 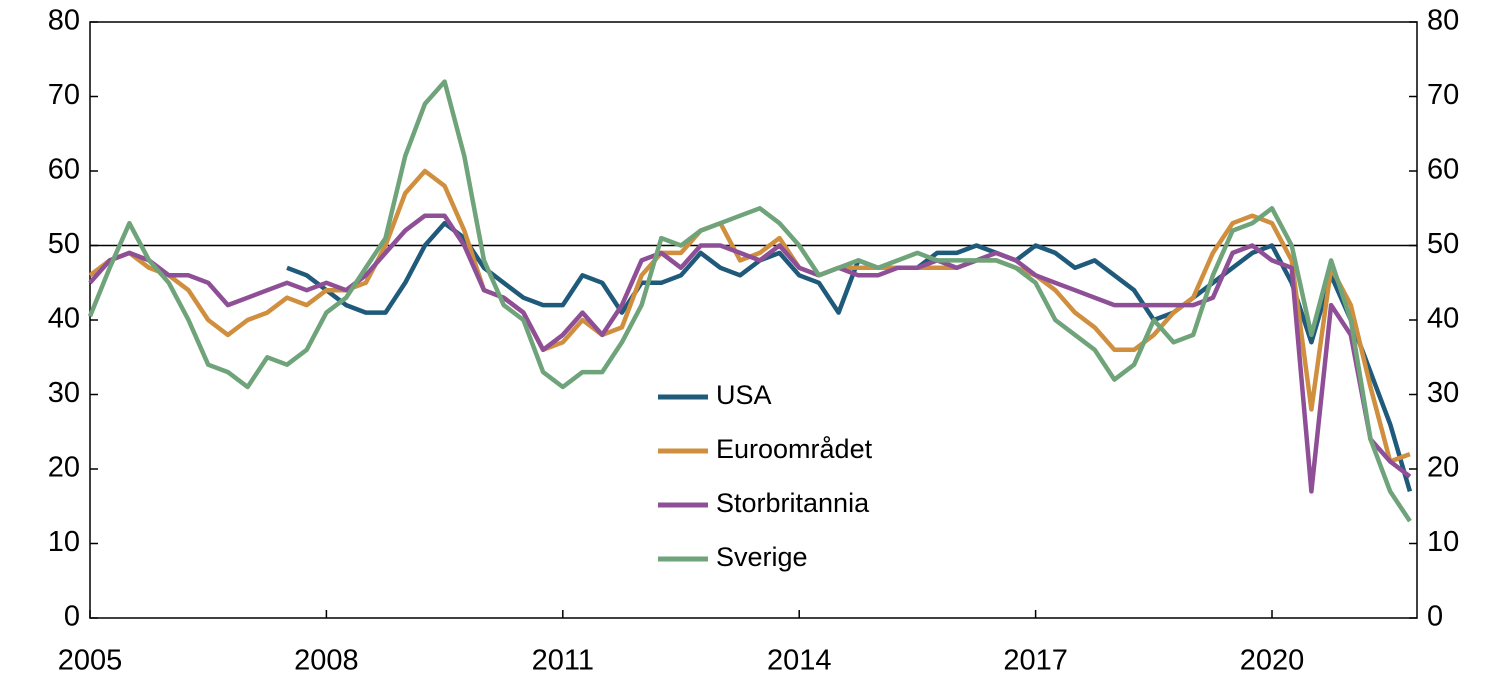 I want to click on y-tick-label: 70, so click(x=64, y=95).